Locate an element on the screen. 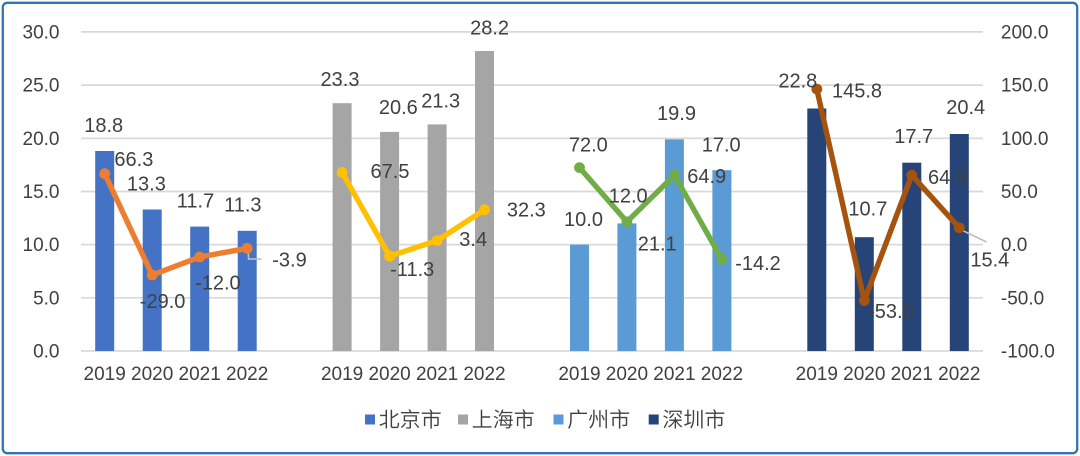 The image size is (1080, 456). svg-text: -53.0 is located at coordinates (891, 312).